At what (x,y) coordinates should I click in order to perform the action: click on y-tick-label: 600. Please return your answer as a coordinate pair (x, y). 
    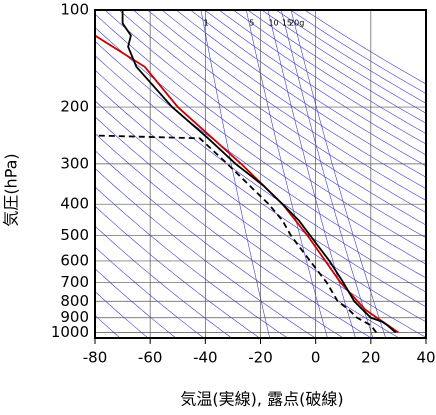
    Looking at the image, I should click on (74, 260).